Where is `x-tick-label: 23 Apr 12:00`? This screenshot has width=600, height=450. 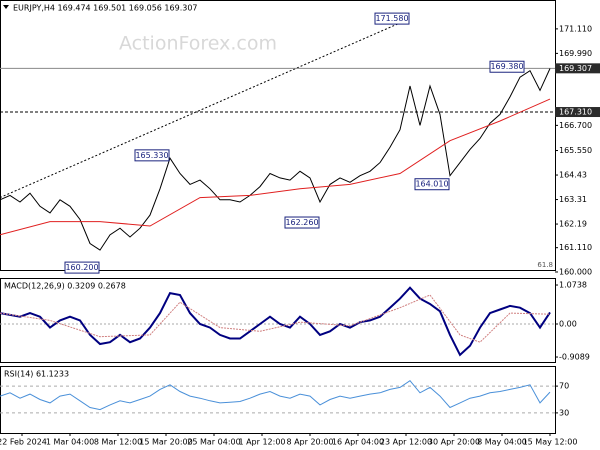
x-tick-label: 23 Apr 12:00 is located at coordinates (406, 442).